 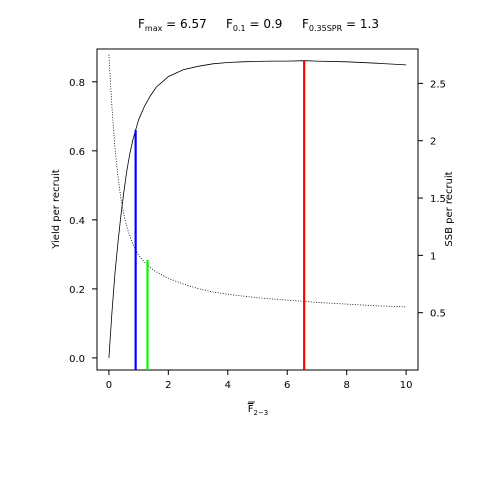 I want to click on y-axis-right-title: SSB per recruit, so click(x=449, y=208).